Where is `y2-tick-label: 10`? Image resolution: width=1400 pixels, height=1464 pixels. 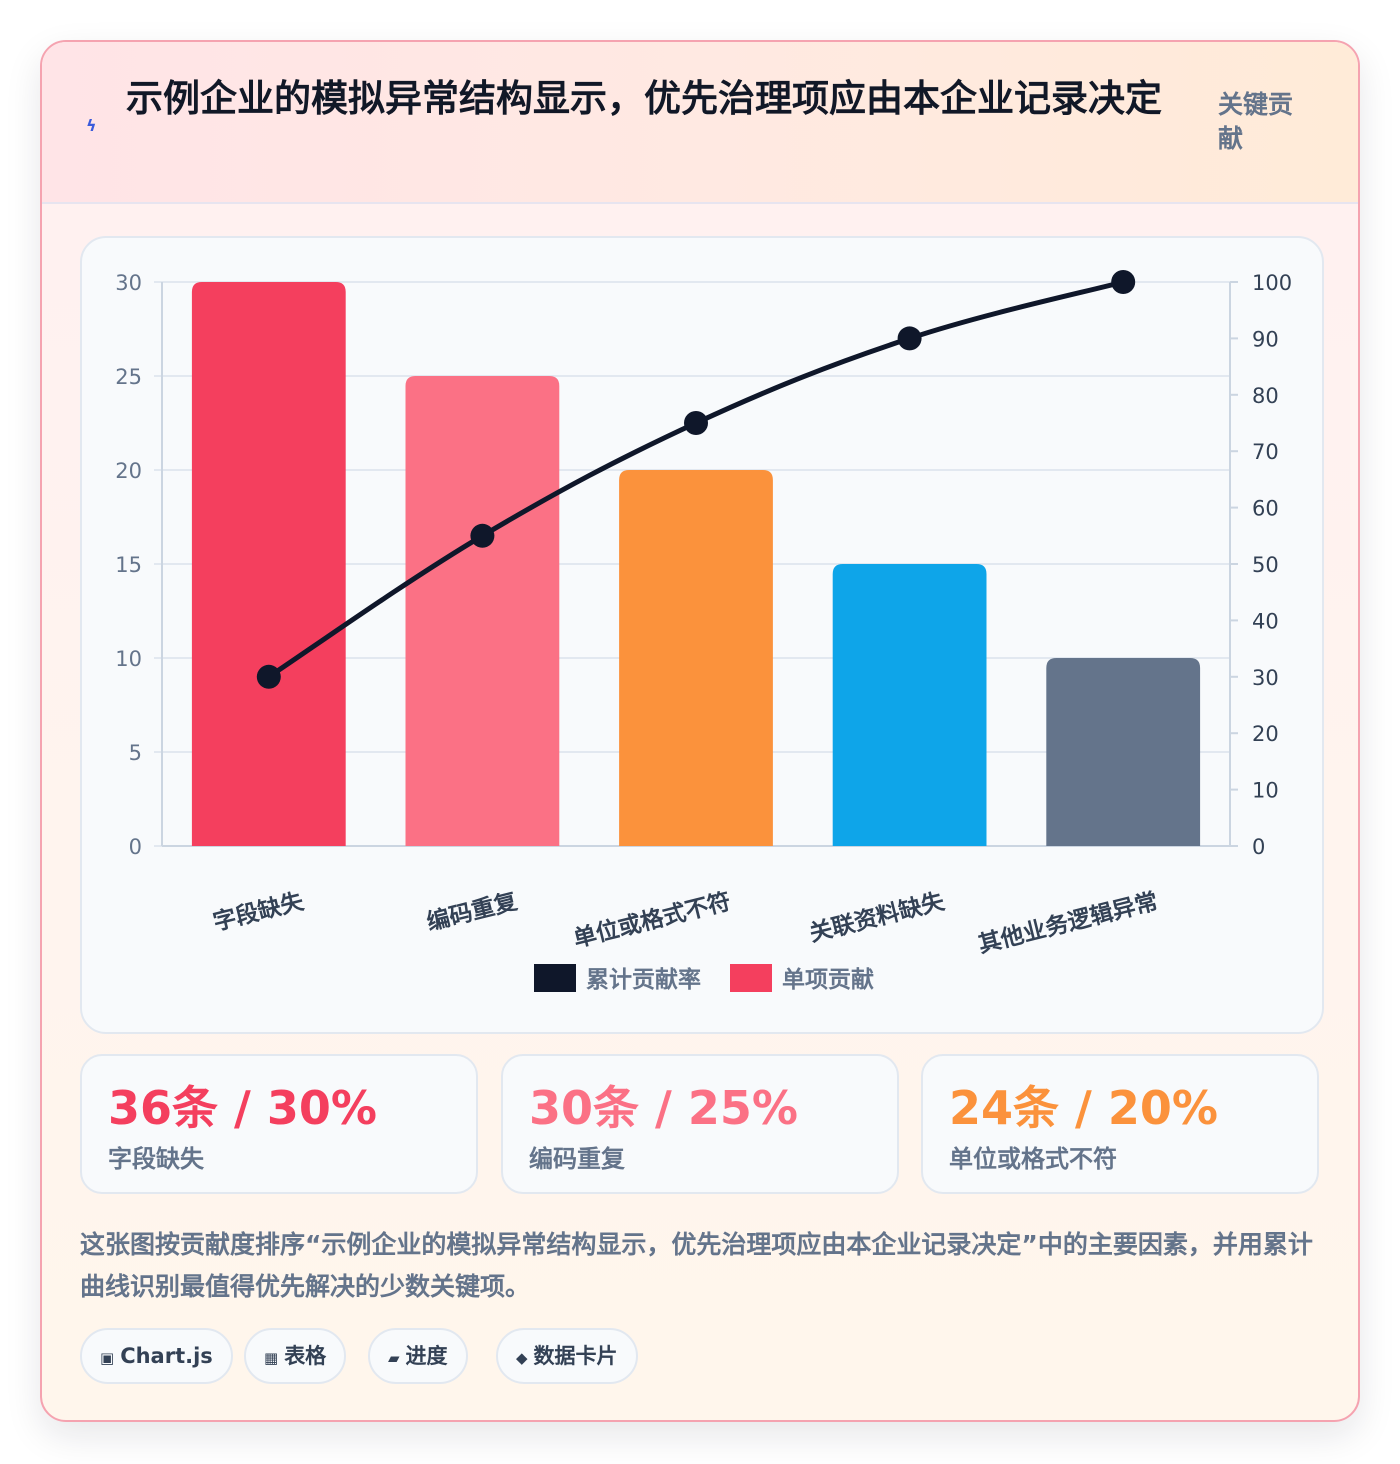 y2-tick-label: 10 is located at coordinates (1265, 791).